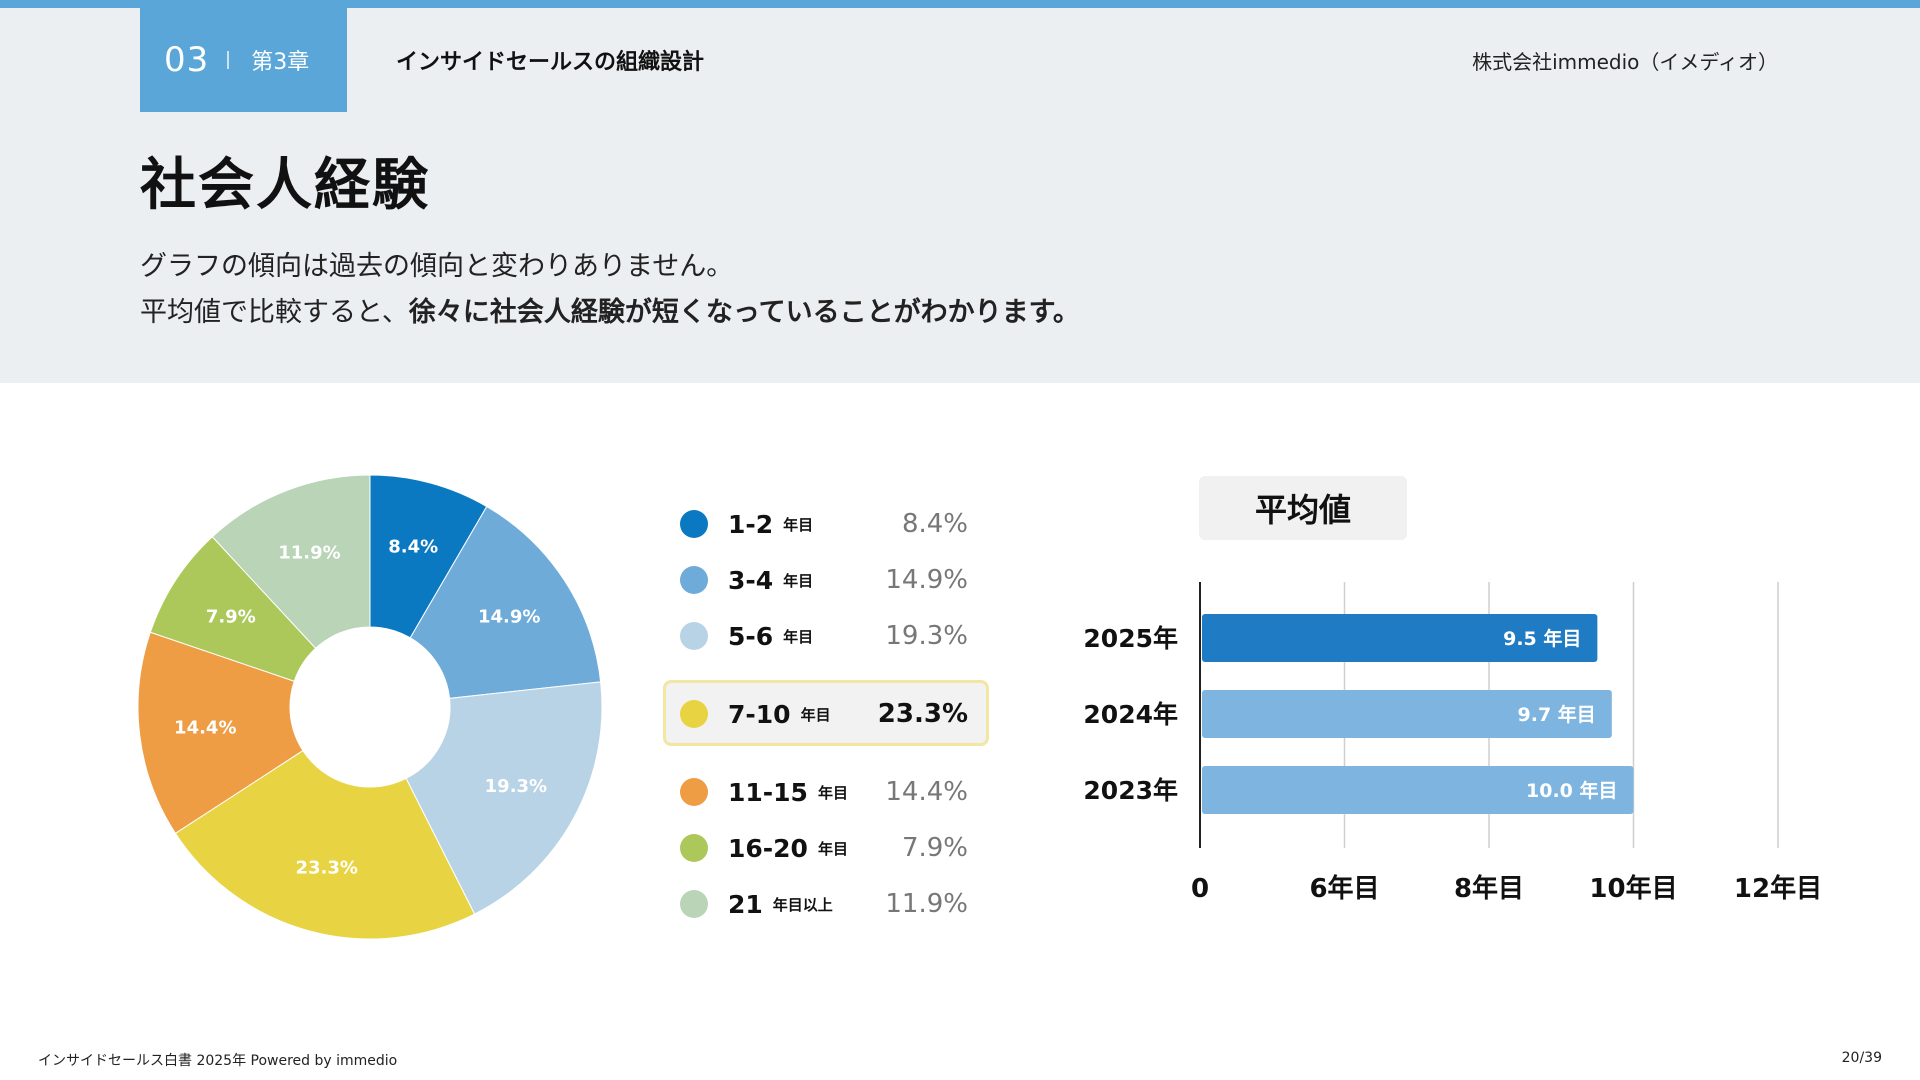 The height and width of the screenshot is (1080, 1920). I want to click on bar-x-tick-label: 8年目, so click(1489, 888).